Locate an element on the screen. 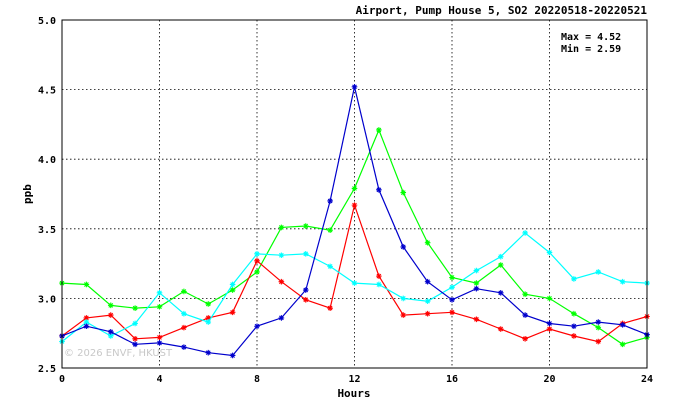 This screenshot has width=674, height=409. y-tick-label: 4.0 is located at coordinates (47, 160).